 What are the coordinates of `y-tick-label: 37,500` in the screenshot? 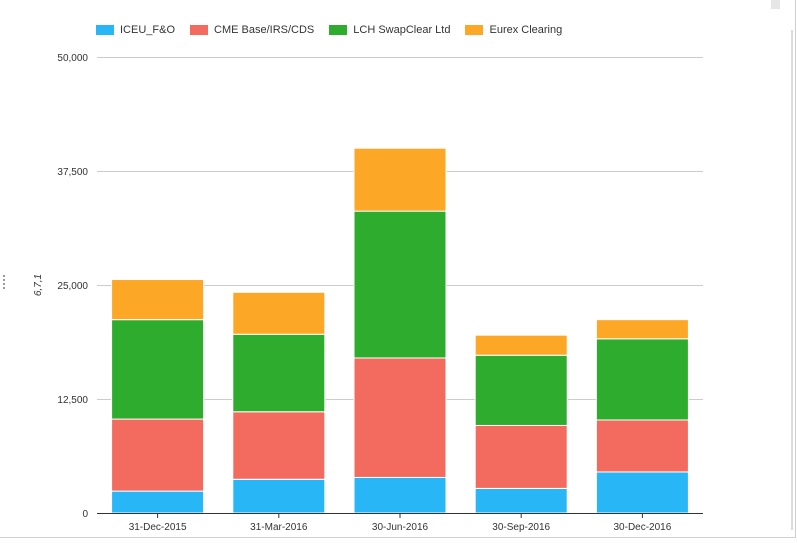 It's located at (72, 172).